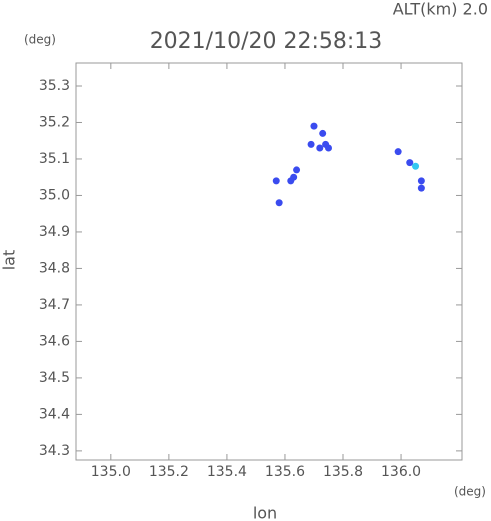 Image resolution: width=491 pixels, height=521 pixels. What do you see at coordinates (54, 341) in the screenshot?
I see `y-tick-label: 34.6` at bounding box center [54, 341].